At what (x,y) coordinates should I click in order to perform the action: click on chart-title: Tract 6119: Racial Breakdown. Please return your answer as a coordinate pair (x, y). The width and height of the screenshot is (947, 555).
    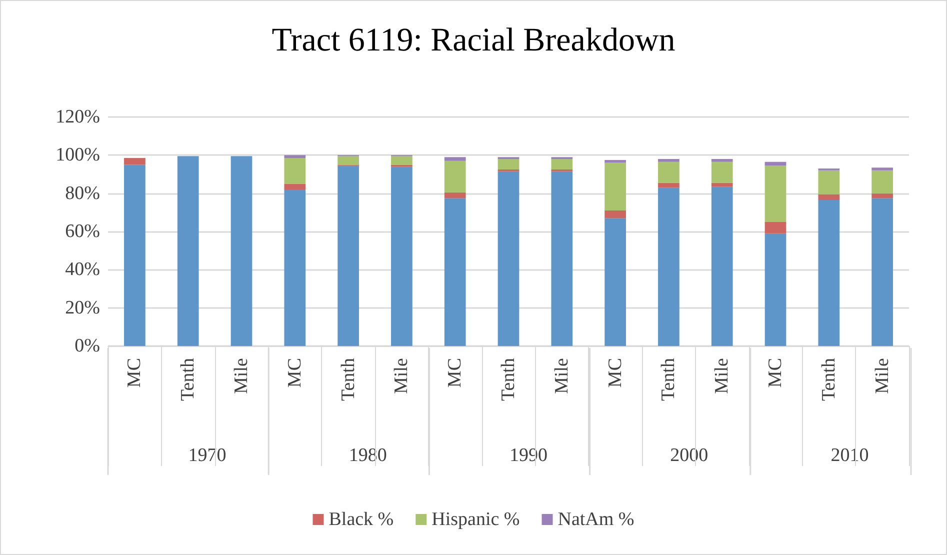
    Looking at the image, I should click on (474, 40).